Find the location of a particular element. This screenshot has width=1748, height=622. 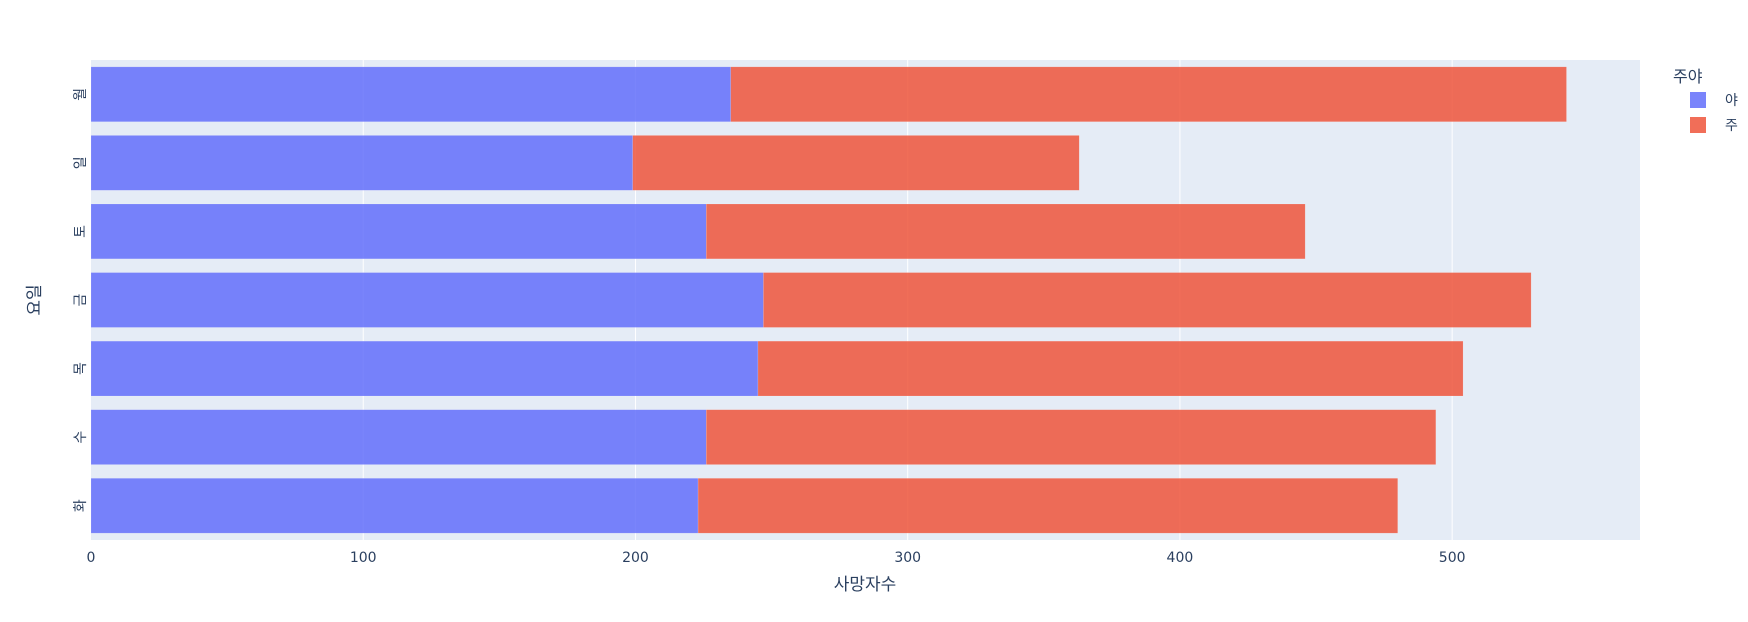

legend-items: 야주 is located at coordinates (1714, 113).